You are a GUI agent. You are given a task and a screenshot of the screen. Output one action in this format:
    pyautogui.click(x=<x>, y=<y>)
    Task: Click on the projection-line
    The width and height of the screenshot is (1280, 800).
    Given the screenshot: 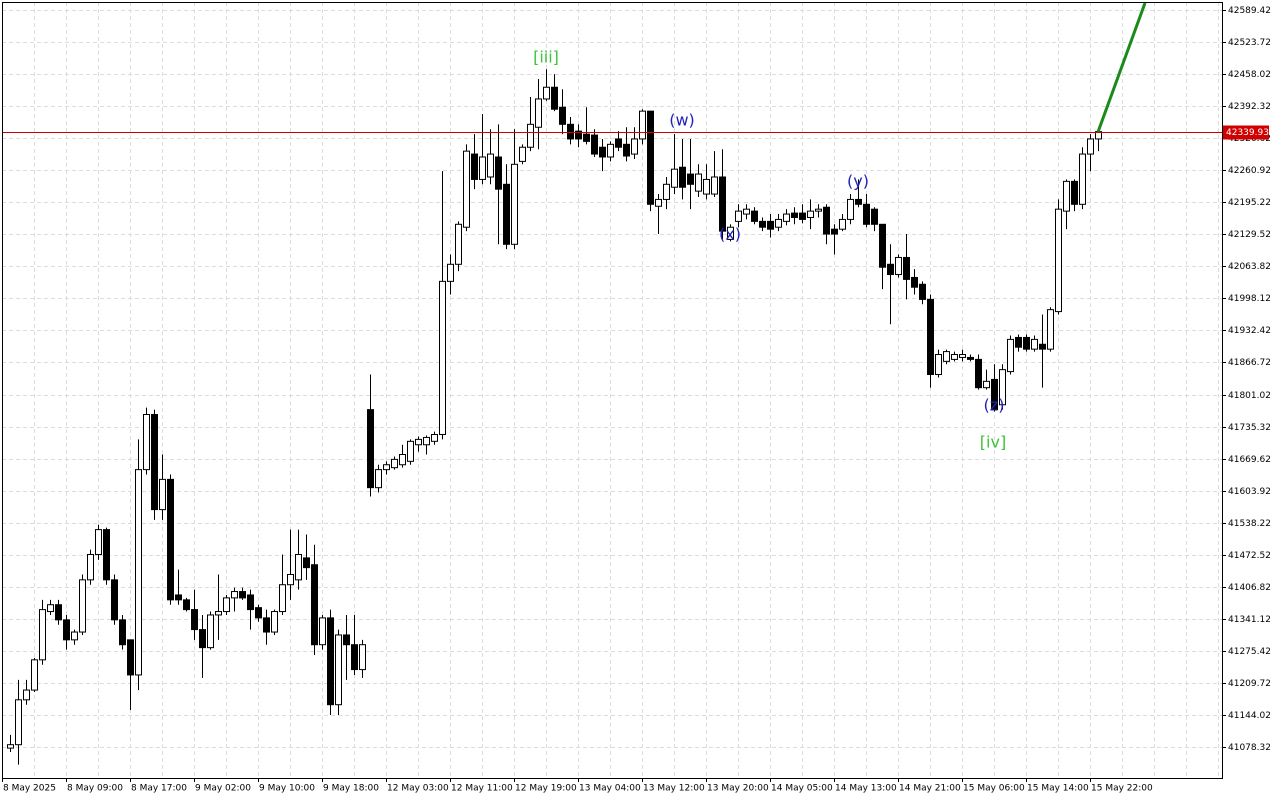 What is the action you would take?
    pyautogui.click(x=1121, y=67)
    